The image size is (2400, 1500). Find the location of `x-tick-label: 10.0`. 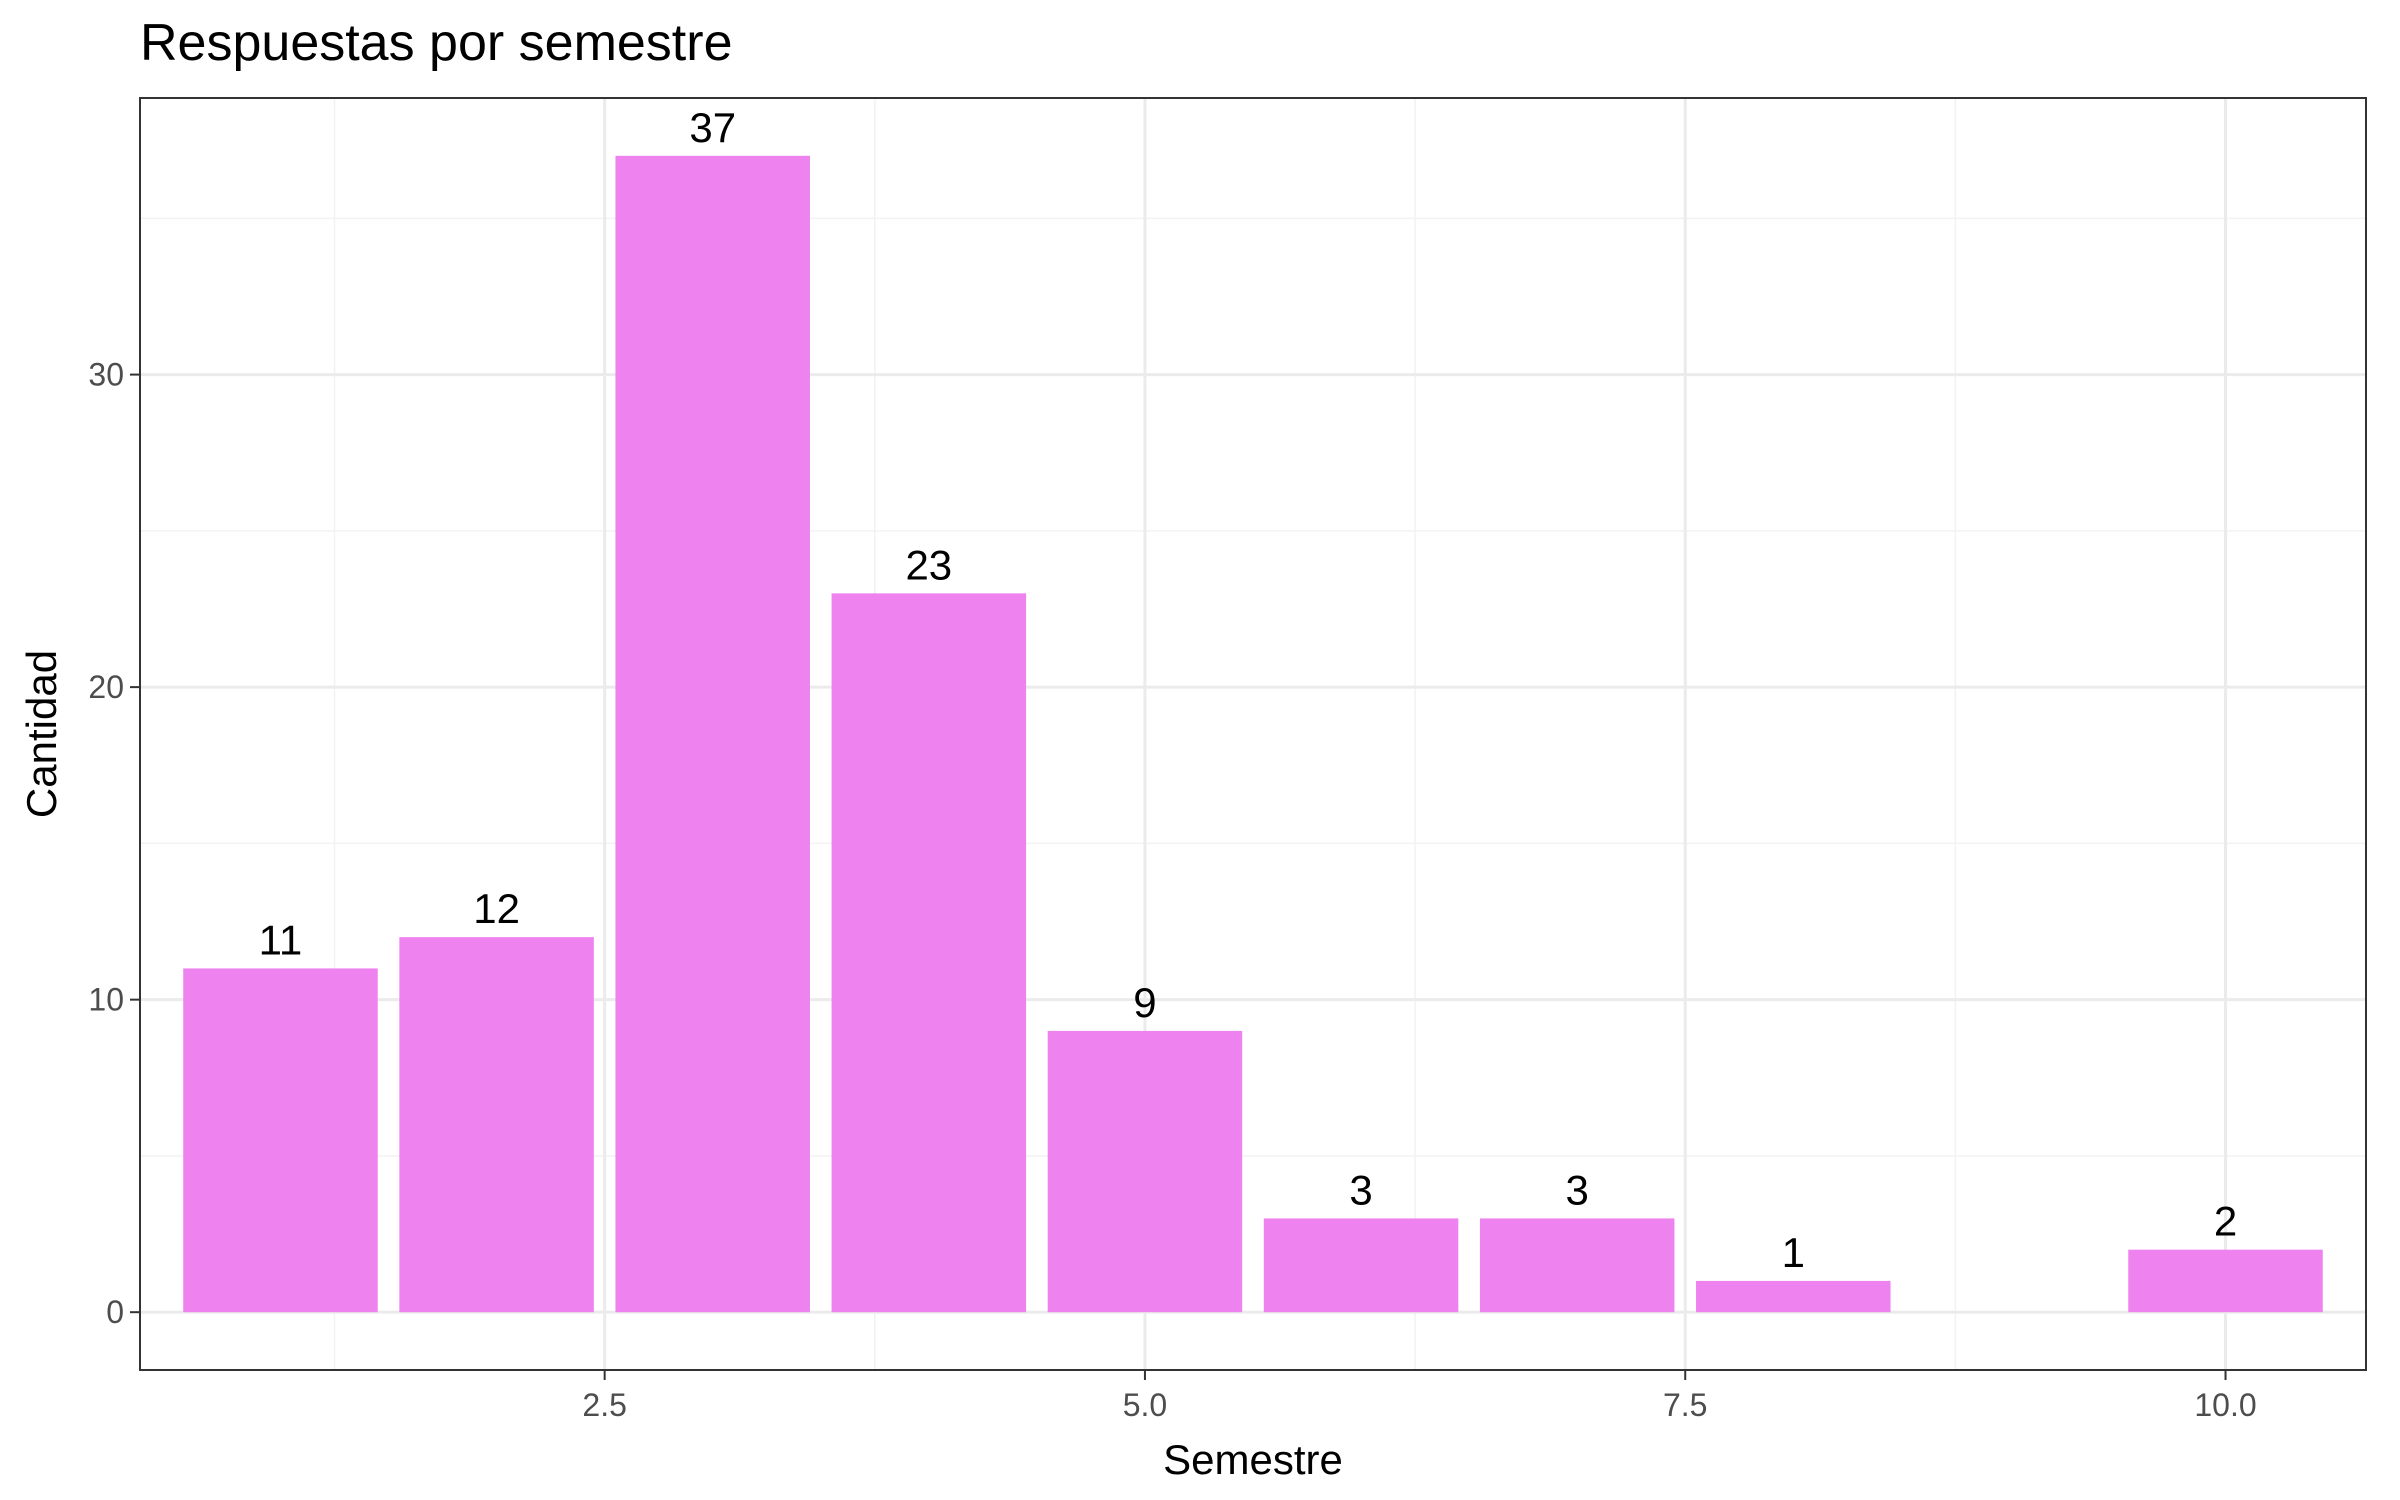

x-tick-label: 10.0 is located at coordinates (2225, 1405).